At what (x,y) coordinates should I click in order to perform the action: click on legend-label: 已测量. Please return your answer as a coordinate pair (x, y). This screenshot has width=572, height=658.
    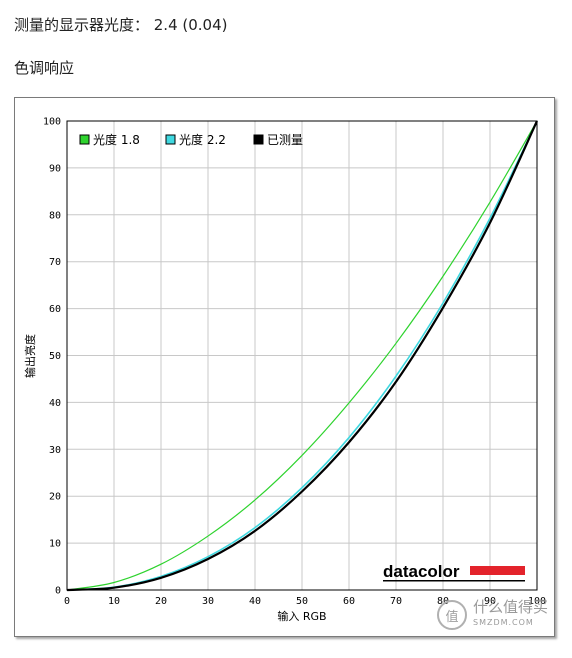
    Looking at the image, I should click on (285, 140).